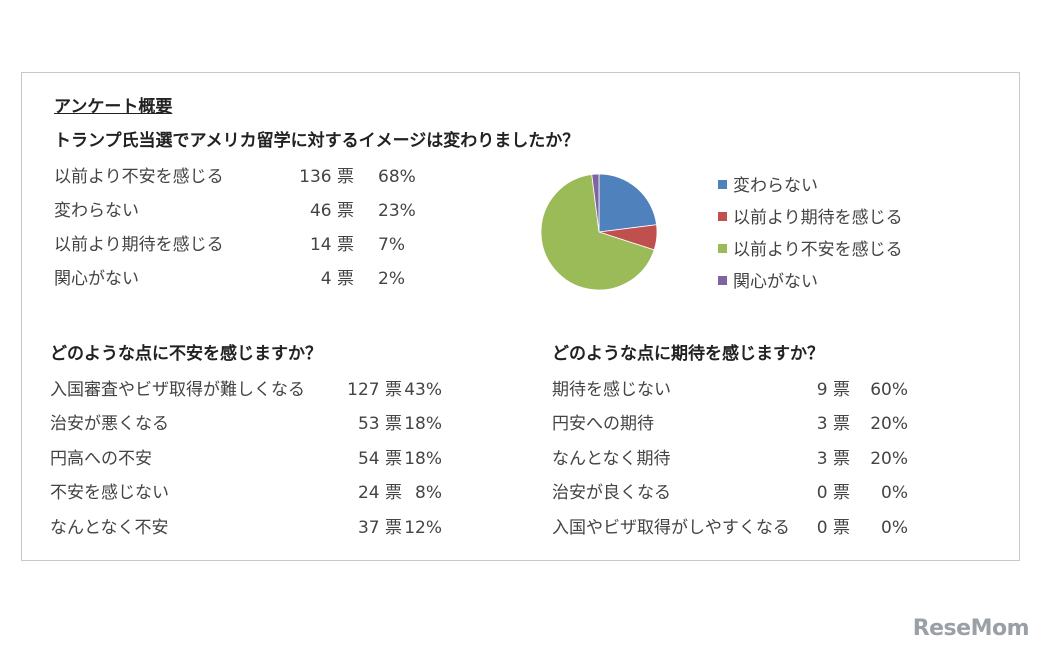 Image resolution: width=1041 pixels, height=655 pixels. What do you see at coordinates (611, 493) in the screenshot?
I see `q3-row-label: 治安が良くなる` at bounding box center [611, 493].